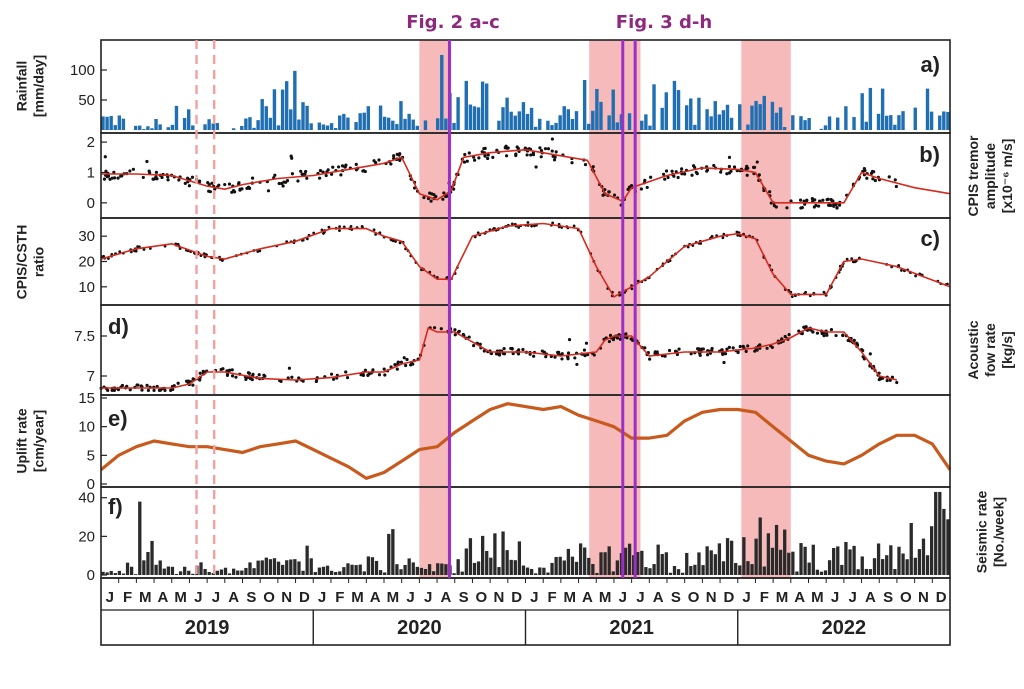 Image resolution: width=1024 pixels, height=689 pixels. I want to click on month-label: A, so click(799, 597).